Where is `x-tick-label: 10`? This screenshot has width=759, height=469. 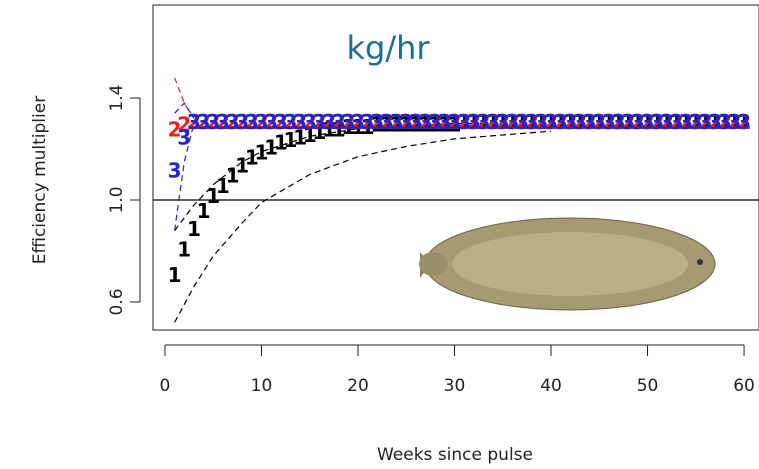 x-tick-label: 10 is located at coordinates (262, 386).